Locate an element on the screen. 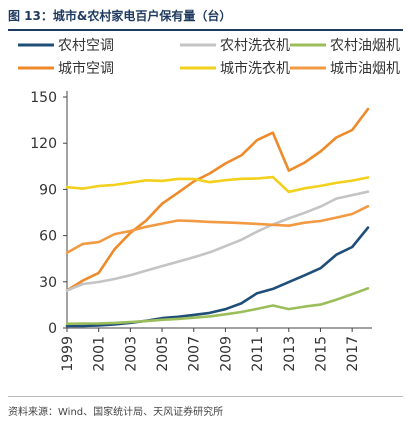  x-tick-label: 2001 is located at coordinates (100, 354).